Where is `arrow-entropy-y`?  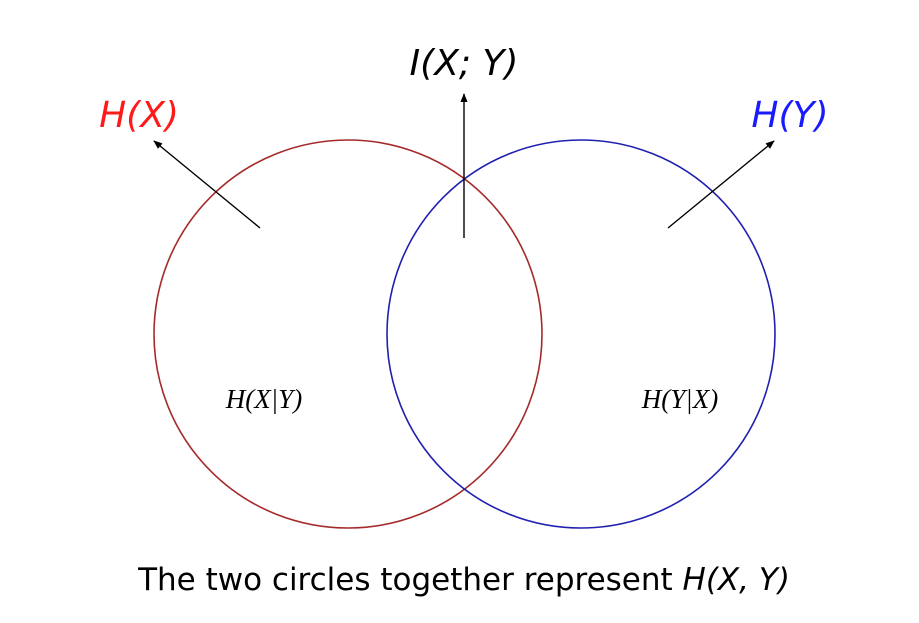
arrow-entropy-y is located at coordinates (721, 184).